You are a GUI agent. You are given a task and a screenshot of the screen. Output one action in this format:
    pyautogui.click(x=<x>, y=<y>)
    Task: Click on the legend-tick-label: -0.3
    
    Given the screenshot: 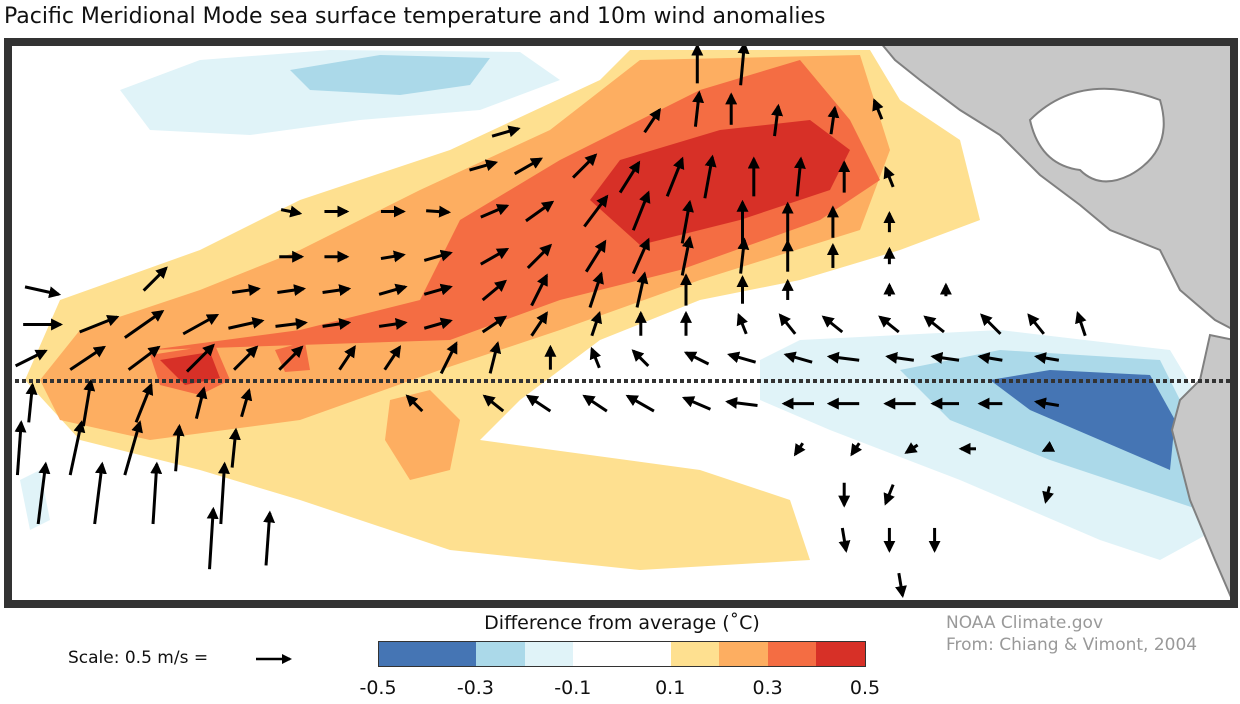 What is the action you would take?
    pyautogui.click(x=475, y=688)
    